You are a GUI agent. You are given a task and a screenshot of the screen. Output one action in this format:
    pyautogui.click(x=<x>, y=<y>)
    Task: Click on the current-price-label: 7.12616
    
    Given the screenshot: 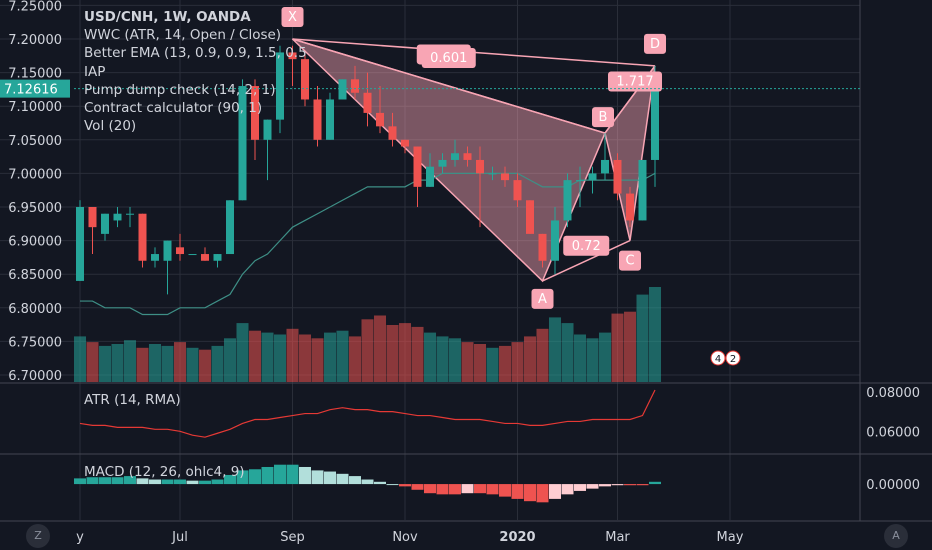 What is the action you would take?
    pyautogui.click(x=31, y=90)
    